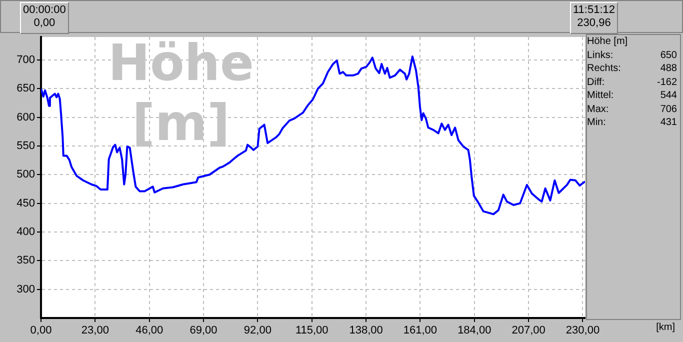 The height and width of the screenshot is (342, 683). What do you see at coordinates (475, 330) in the screenshot?
I see `x-tick-label: 184,00` at bounding box center [475, 330].